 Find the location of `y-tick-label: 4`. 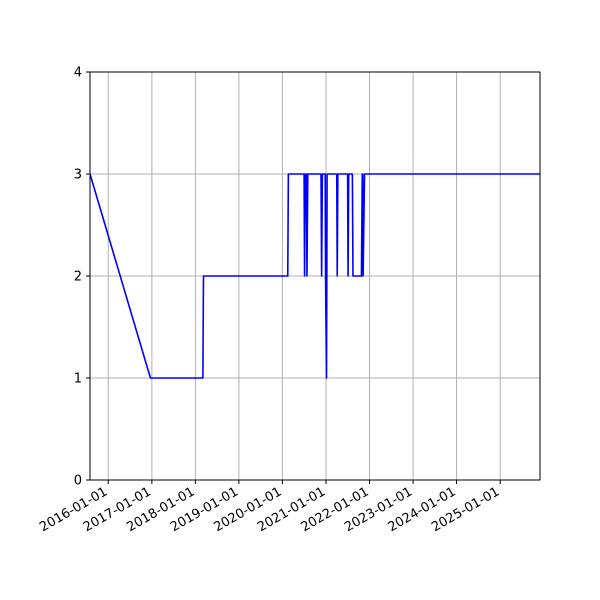

y-tick-label: 4 is located at coordinates (78, 73).